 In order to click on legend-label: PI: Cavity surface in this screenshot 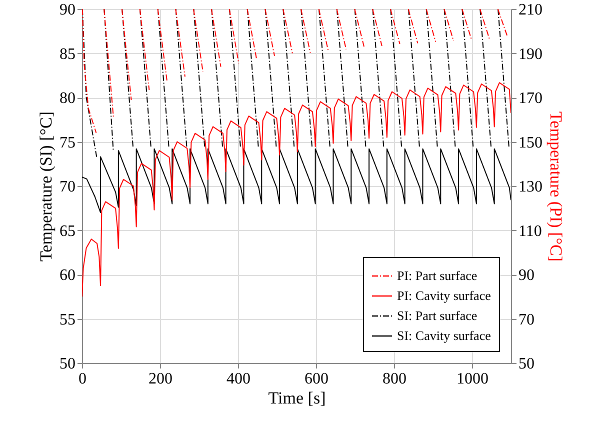, I will do `click(444, 295)`.